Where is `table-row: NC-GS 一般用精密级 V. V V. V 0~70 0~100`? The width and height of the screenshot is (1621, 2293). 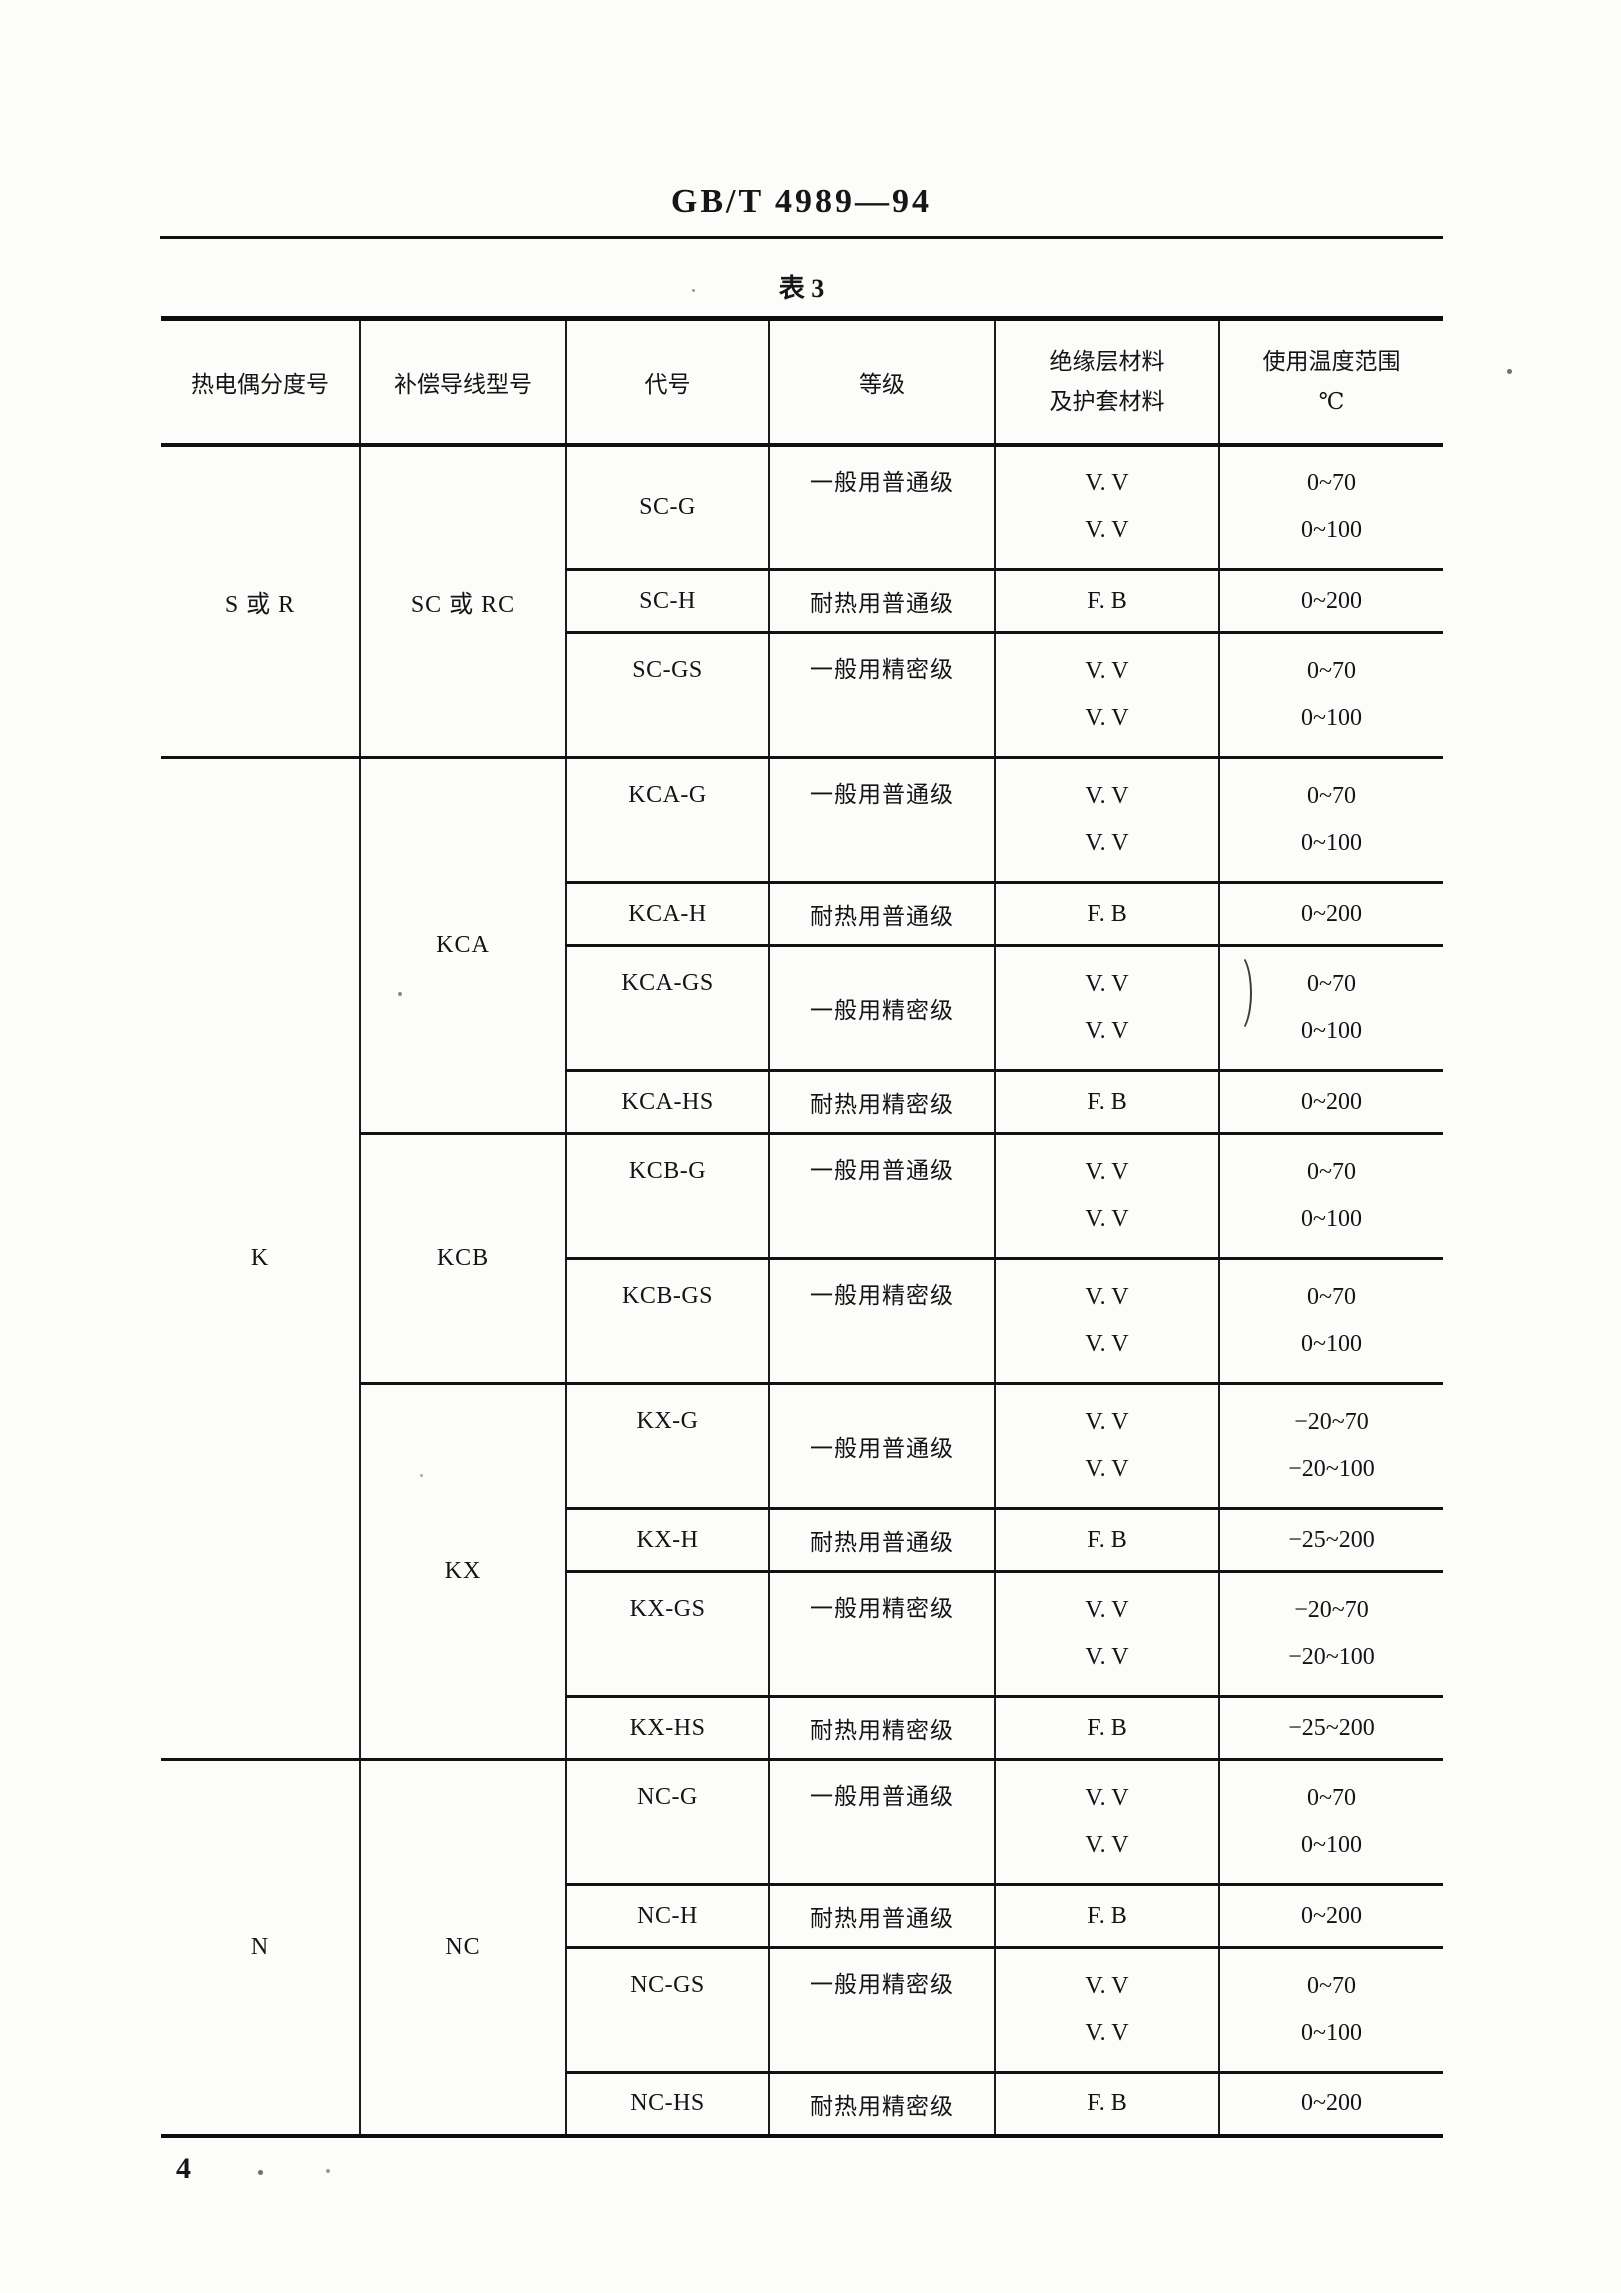 table-row: NC-GS 一般用精密级 V. V V. V 0~70 0~100 is located at coordinates (802, 2010).